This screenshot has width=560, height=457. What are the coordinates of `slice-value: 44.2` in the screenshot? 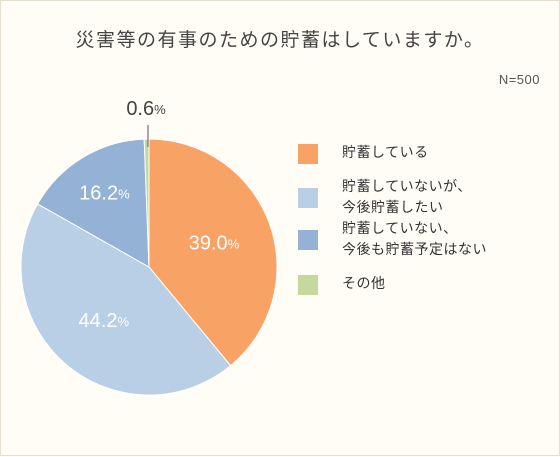 It's located at (98, 321).